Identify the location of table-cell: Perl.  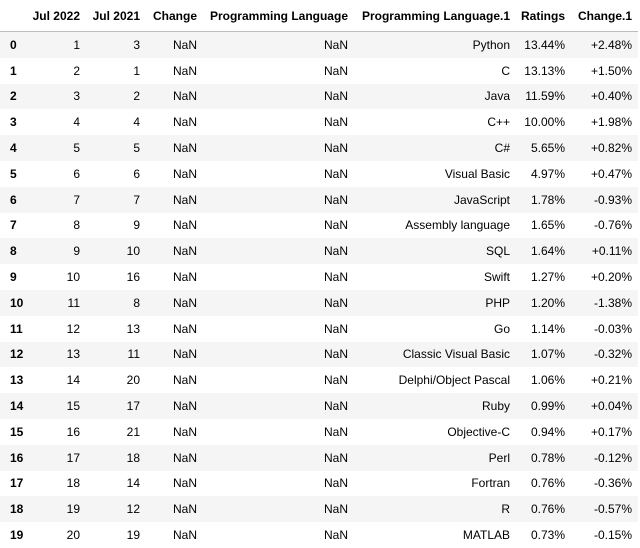
(499, 457).